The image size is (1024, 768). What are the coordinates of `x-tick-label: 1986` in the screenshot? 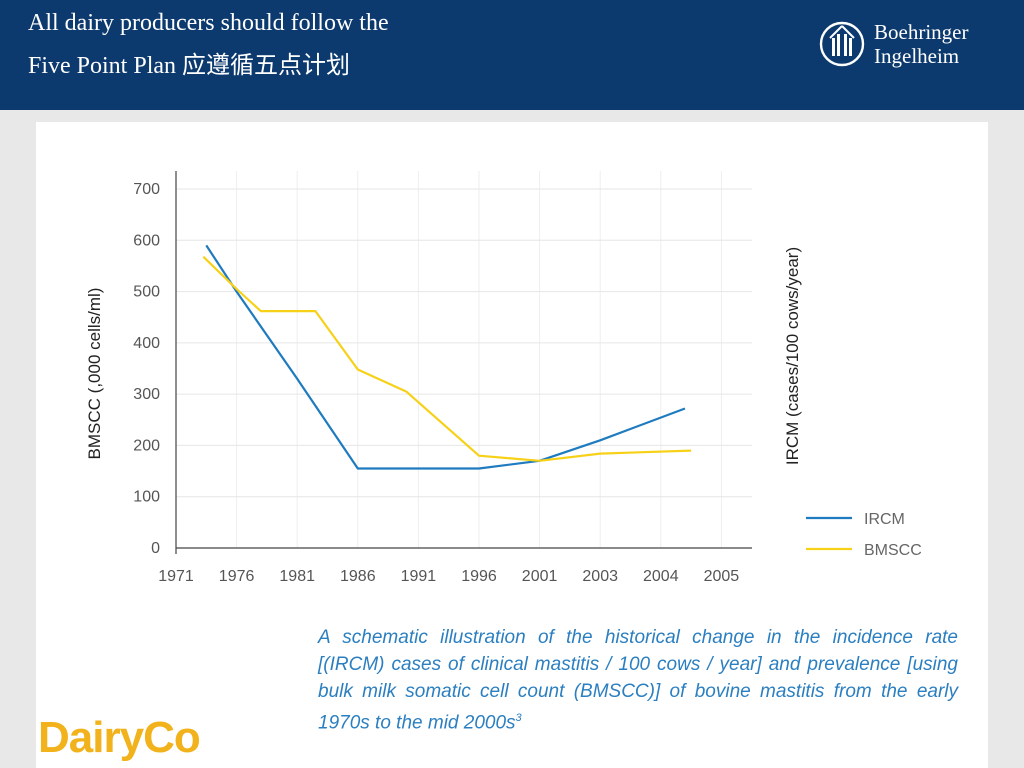 It's located at (358, 576).